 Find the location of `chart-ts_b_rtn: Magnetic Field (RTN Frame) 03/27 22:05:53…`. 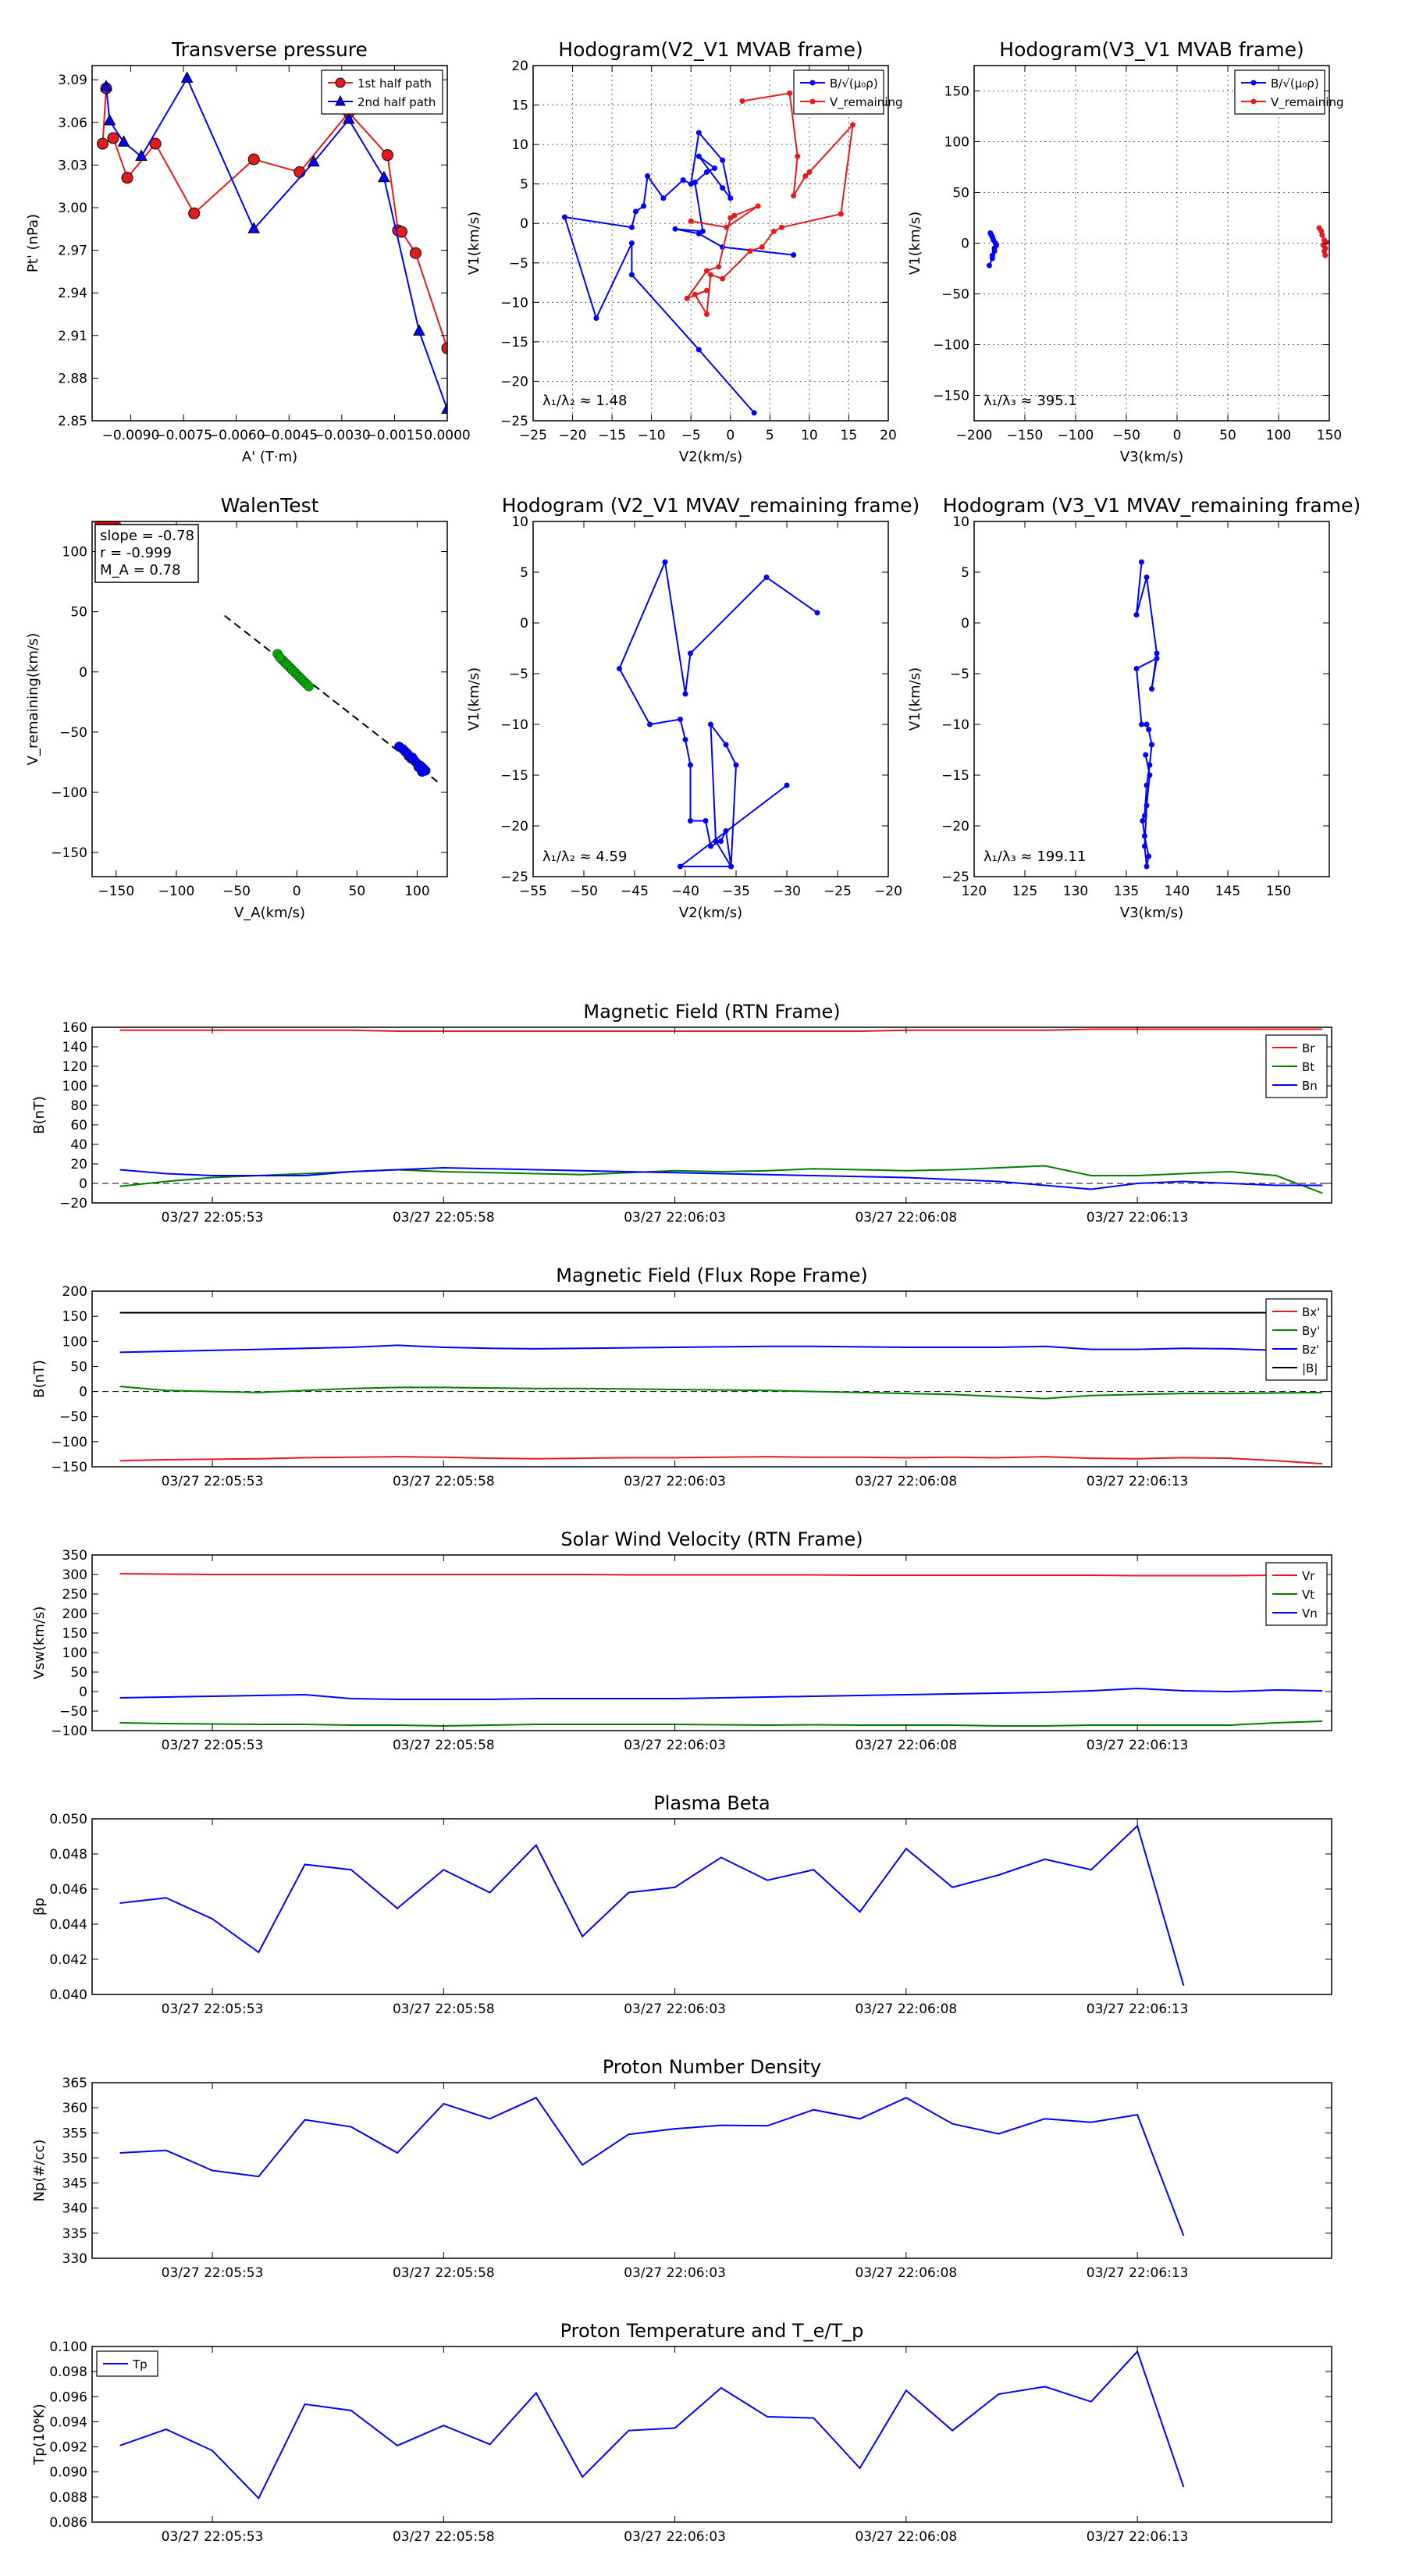

chart-ts_b_rtn: Magnetic Field (RTN Frame) 03/27 22:05:53… is located at coordinates (681, 1113).